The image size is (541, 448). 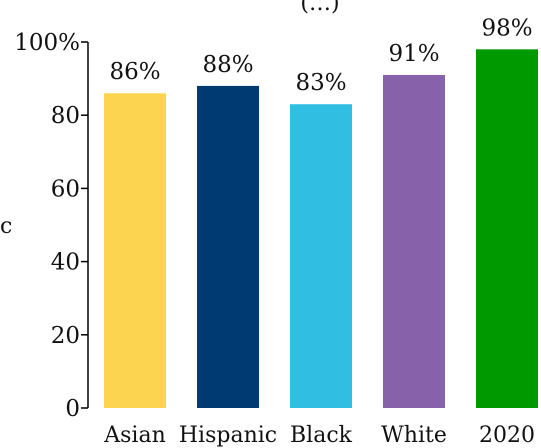 I want to click on bar-labels-group: 86% 88% 83% 91% 98%, so click(x=320, y=55).